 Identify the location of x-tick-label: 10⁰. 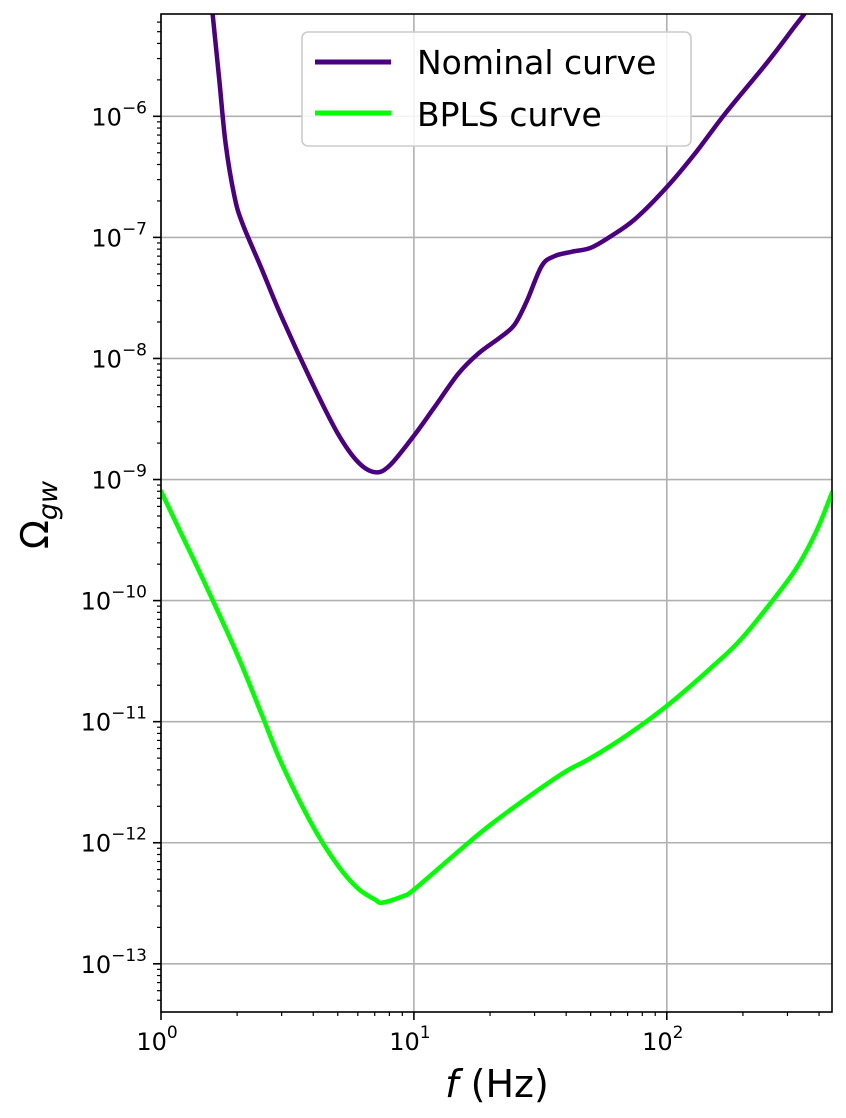
(156, 1039).